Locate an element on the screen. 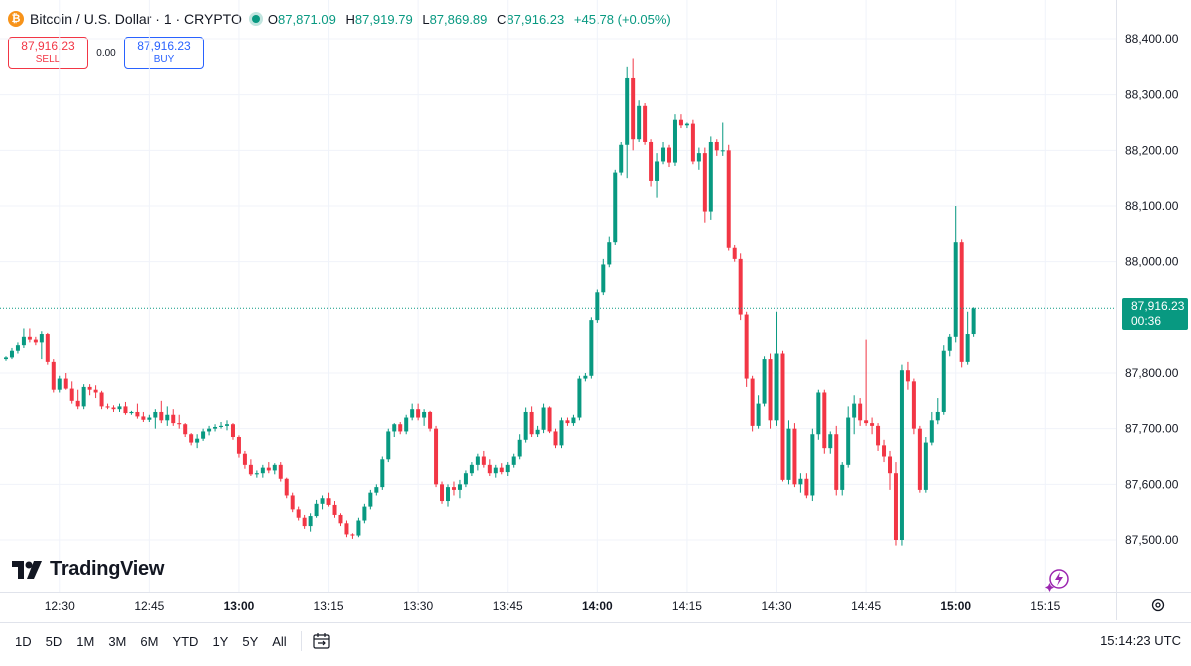 This screenshot has width=1191, height=666. range-1y: 1Y is located at coordinates (220, 641).